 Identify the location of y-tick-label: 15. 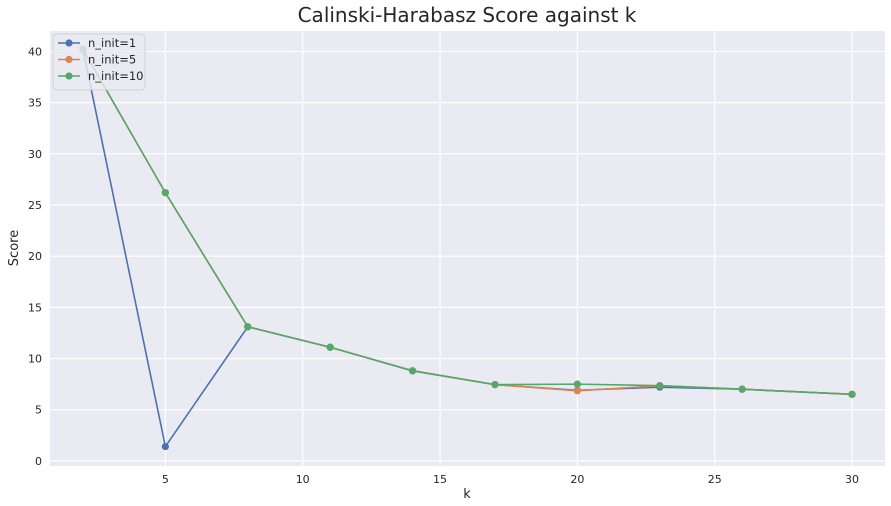
(35, 307).